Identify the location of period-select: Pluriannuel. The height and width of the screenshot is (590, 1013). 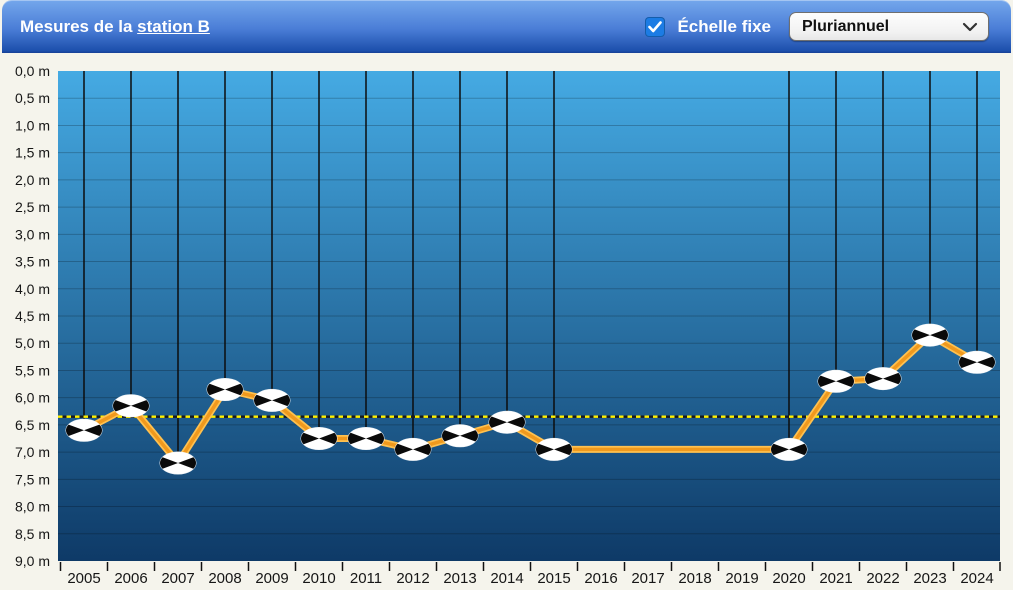
(889, 26).